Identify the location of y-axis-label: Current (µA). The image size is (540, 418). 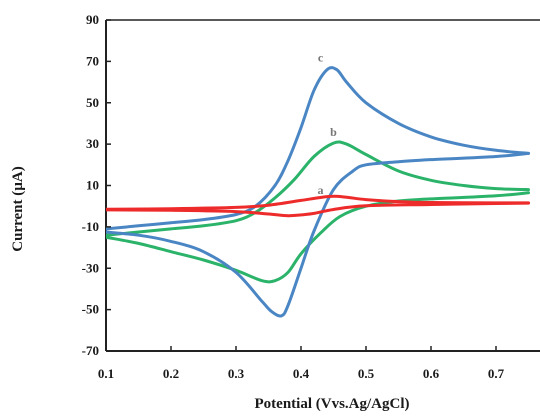
(18, 208).